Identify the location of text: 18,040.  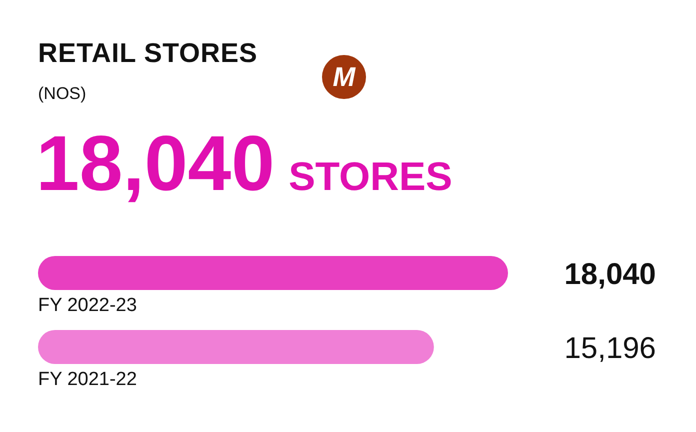
(155, 163).